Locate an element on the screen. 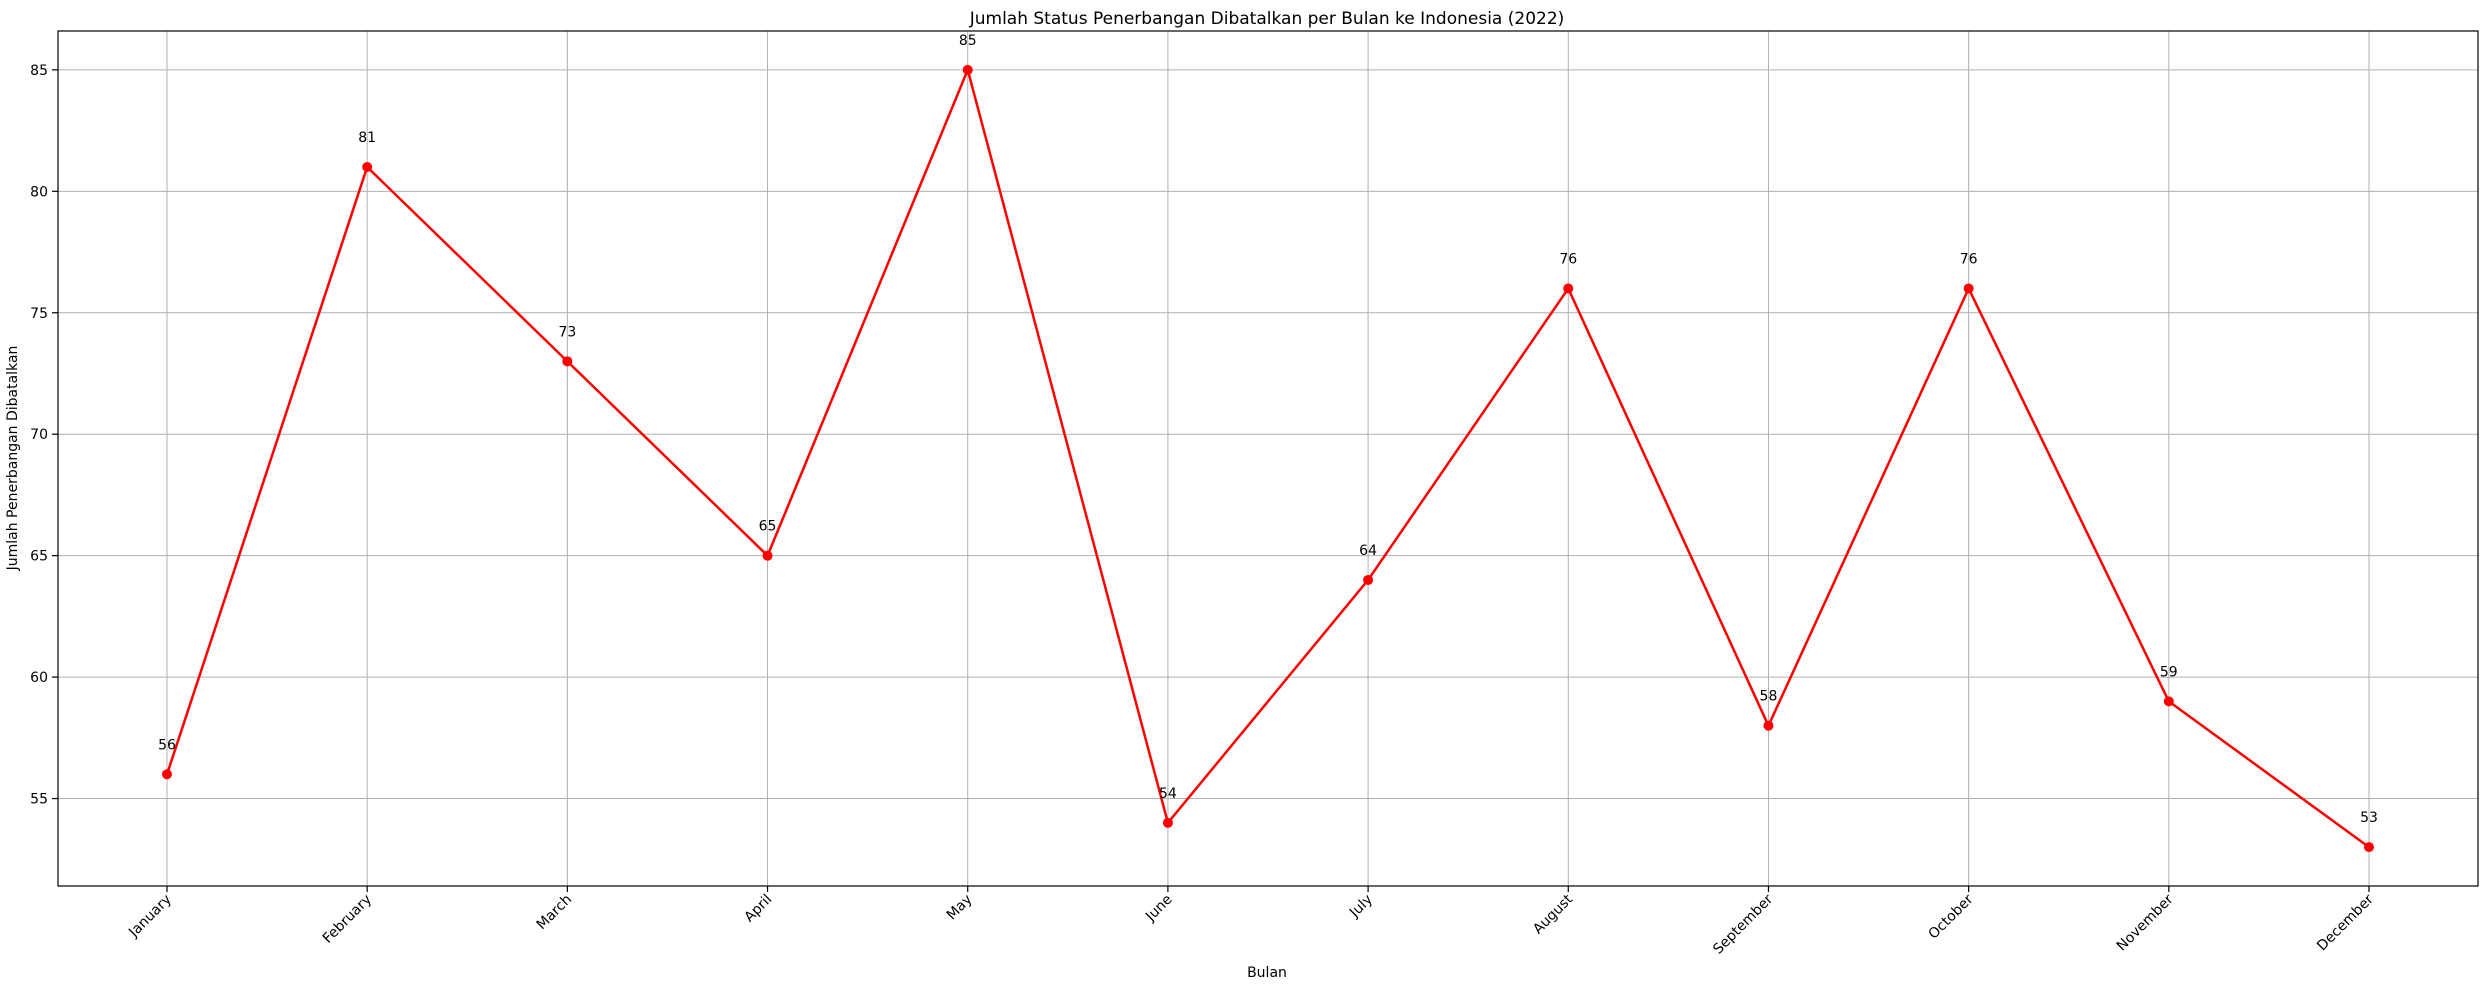  x-tick-label: December is located at coordinates (2345, 922).